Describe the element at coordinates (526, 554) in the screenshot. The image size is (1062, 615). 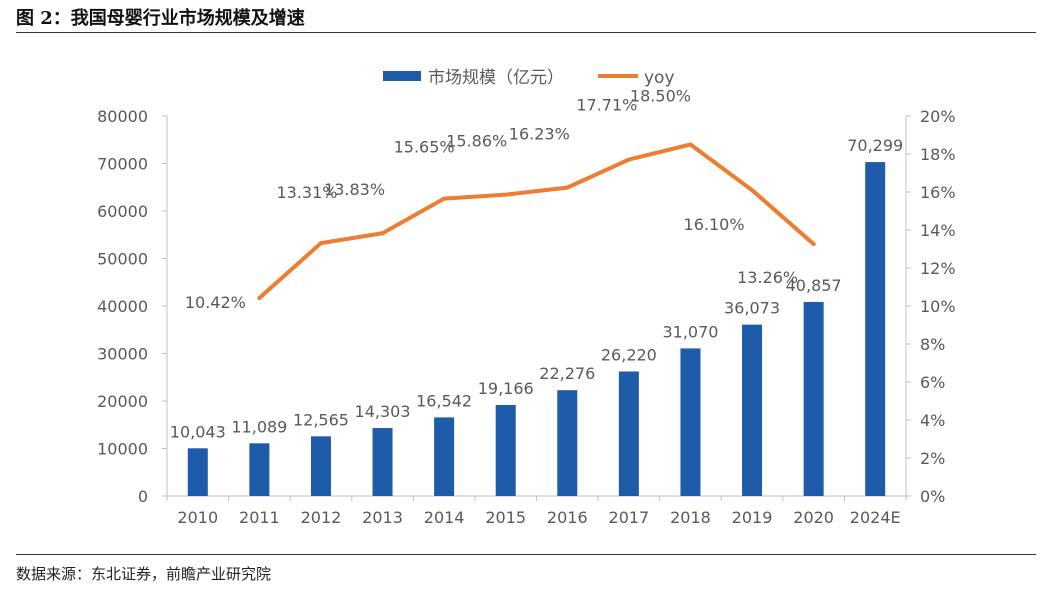
I see `source-rule` at that location.